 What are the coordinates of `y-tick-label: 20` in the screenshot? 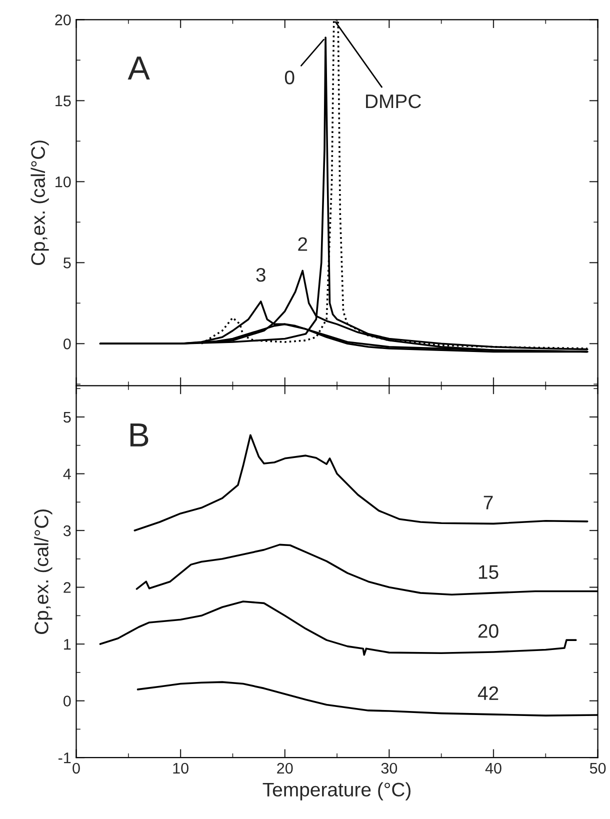 It's located at (63, 20).